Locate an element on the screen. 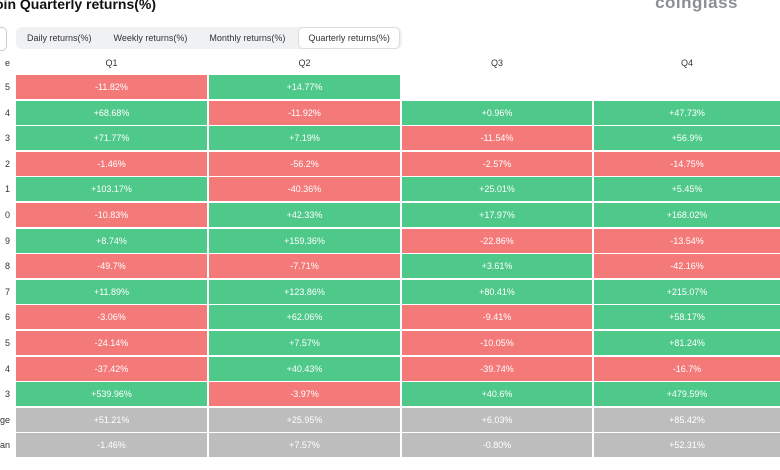 The height and width of the screenshot is (470, 780). return-cell: -39.74% is located at coordinates (497, 368).